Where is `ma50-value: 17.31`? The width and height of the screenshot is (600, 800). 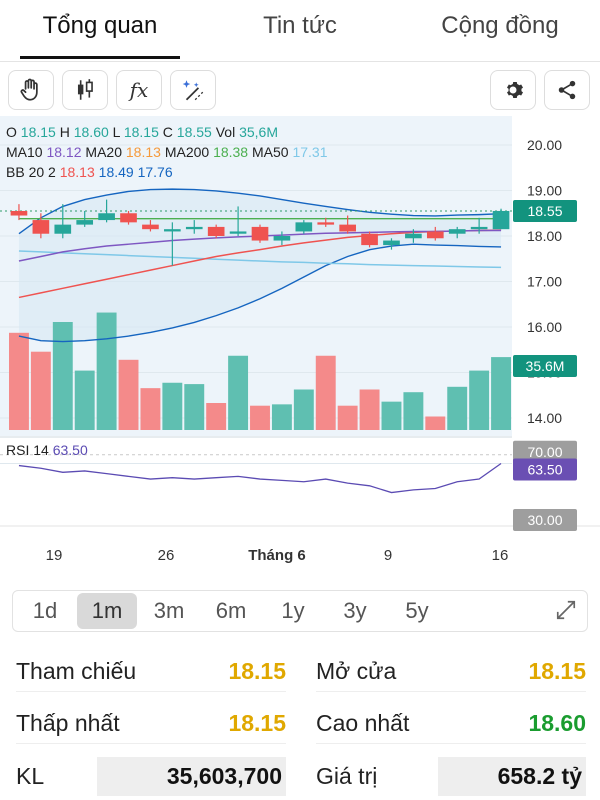 ma50-value: 17.31 is located at coordinates (310, 152).